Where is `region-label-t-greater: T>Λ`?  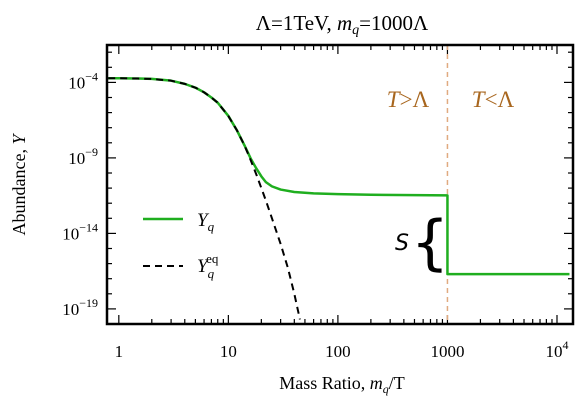
region-label-t-greater: T>Λ is located at coordinates (408, 99).